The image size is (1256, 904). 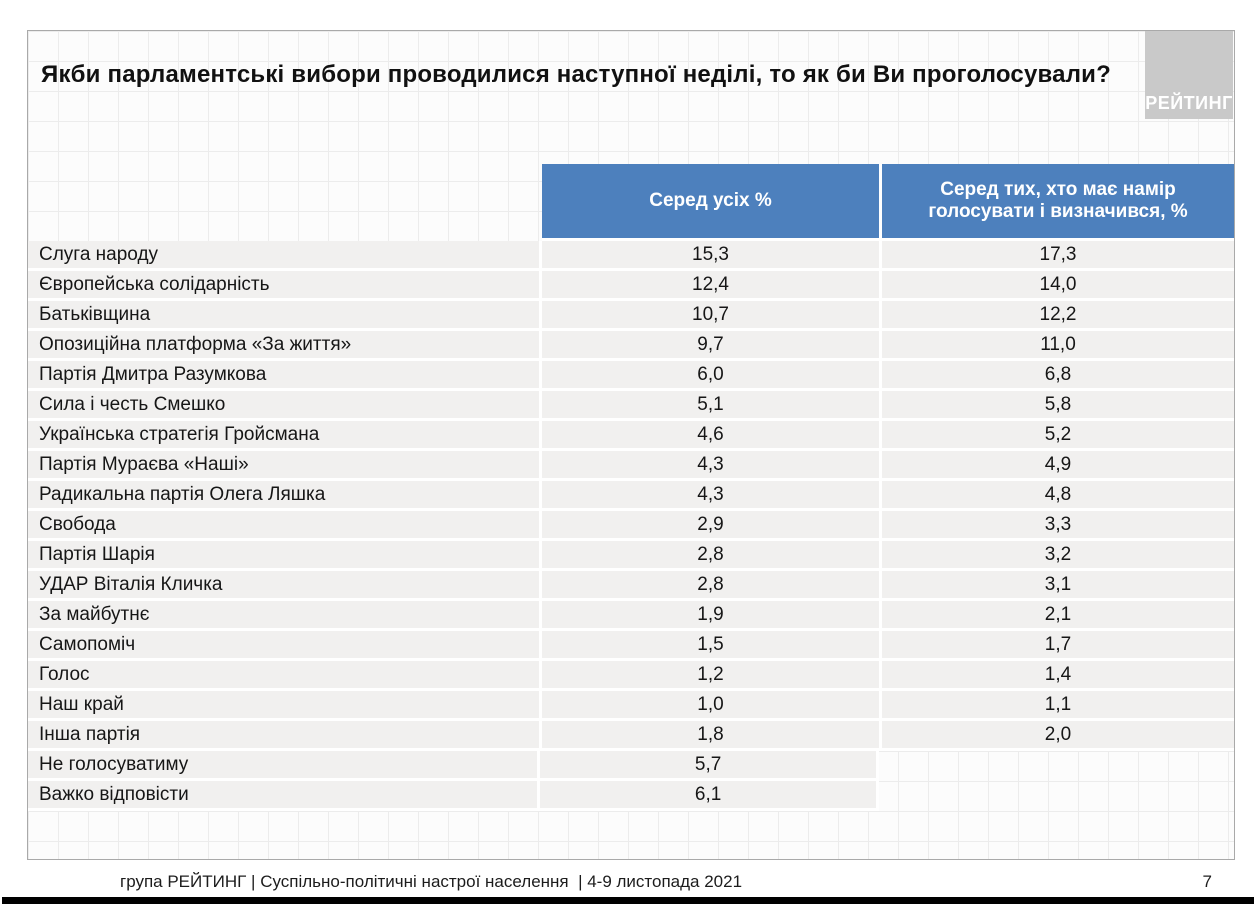 I want to click on header-column-gap, so click(x=880, y=201).